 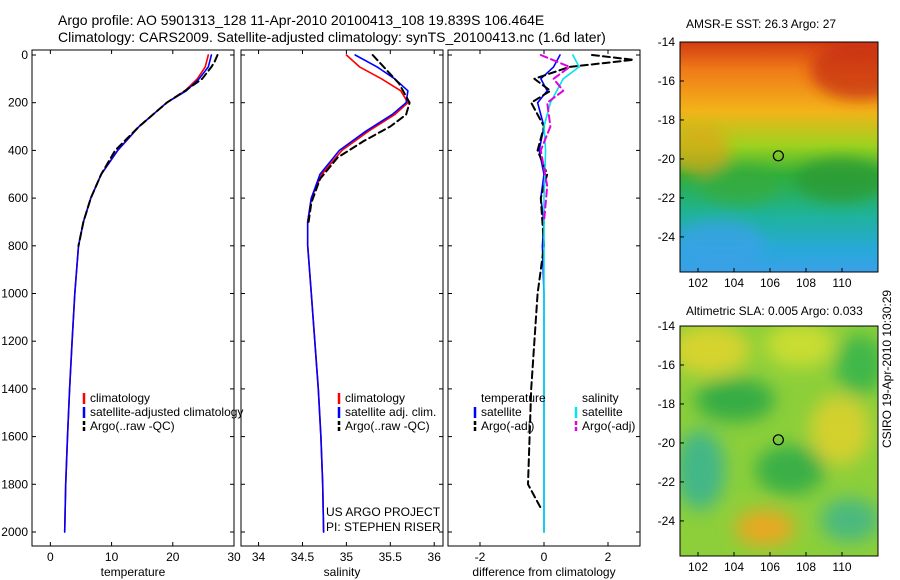 What do you see at coordinates (667, 482) in the screenshot?
I see `sla-map-ytick-label: -22` at bounding box center [667, 482].